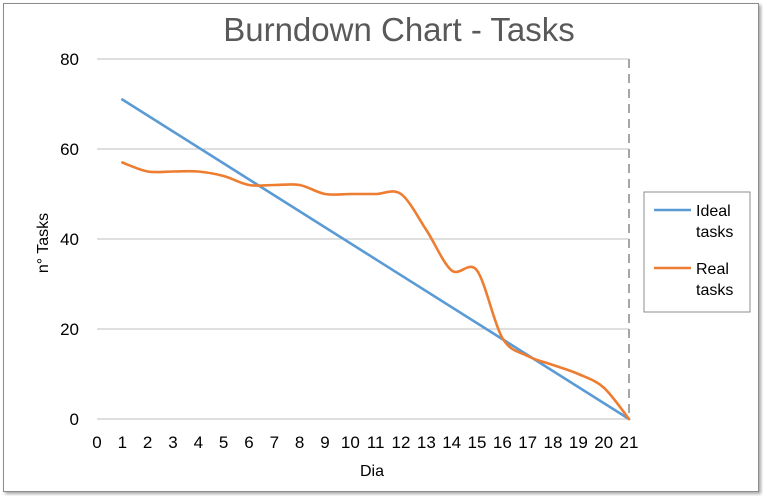  What do you see at coordinates (122, 442) in the screenshot?
I see `x-tick-label: 1` at bounding box center [122, 442].